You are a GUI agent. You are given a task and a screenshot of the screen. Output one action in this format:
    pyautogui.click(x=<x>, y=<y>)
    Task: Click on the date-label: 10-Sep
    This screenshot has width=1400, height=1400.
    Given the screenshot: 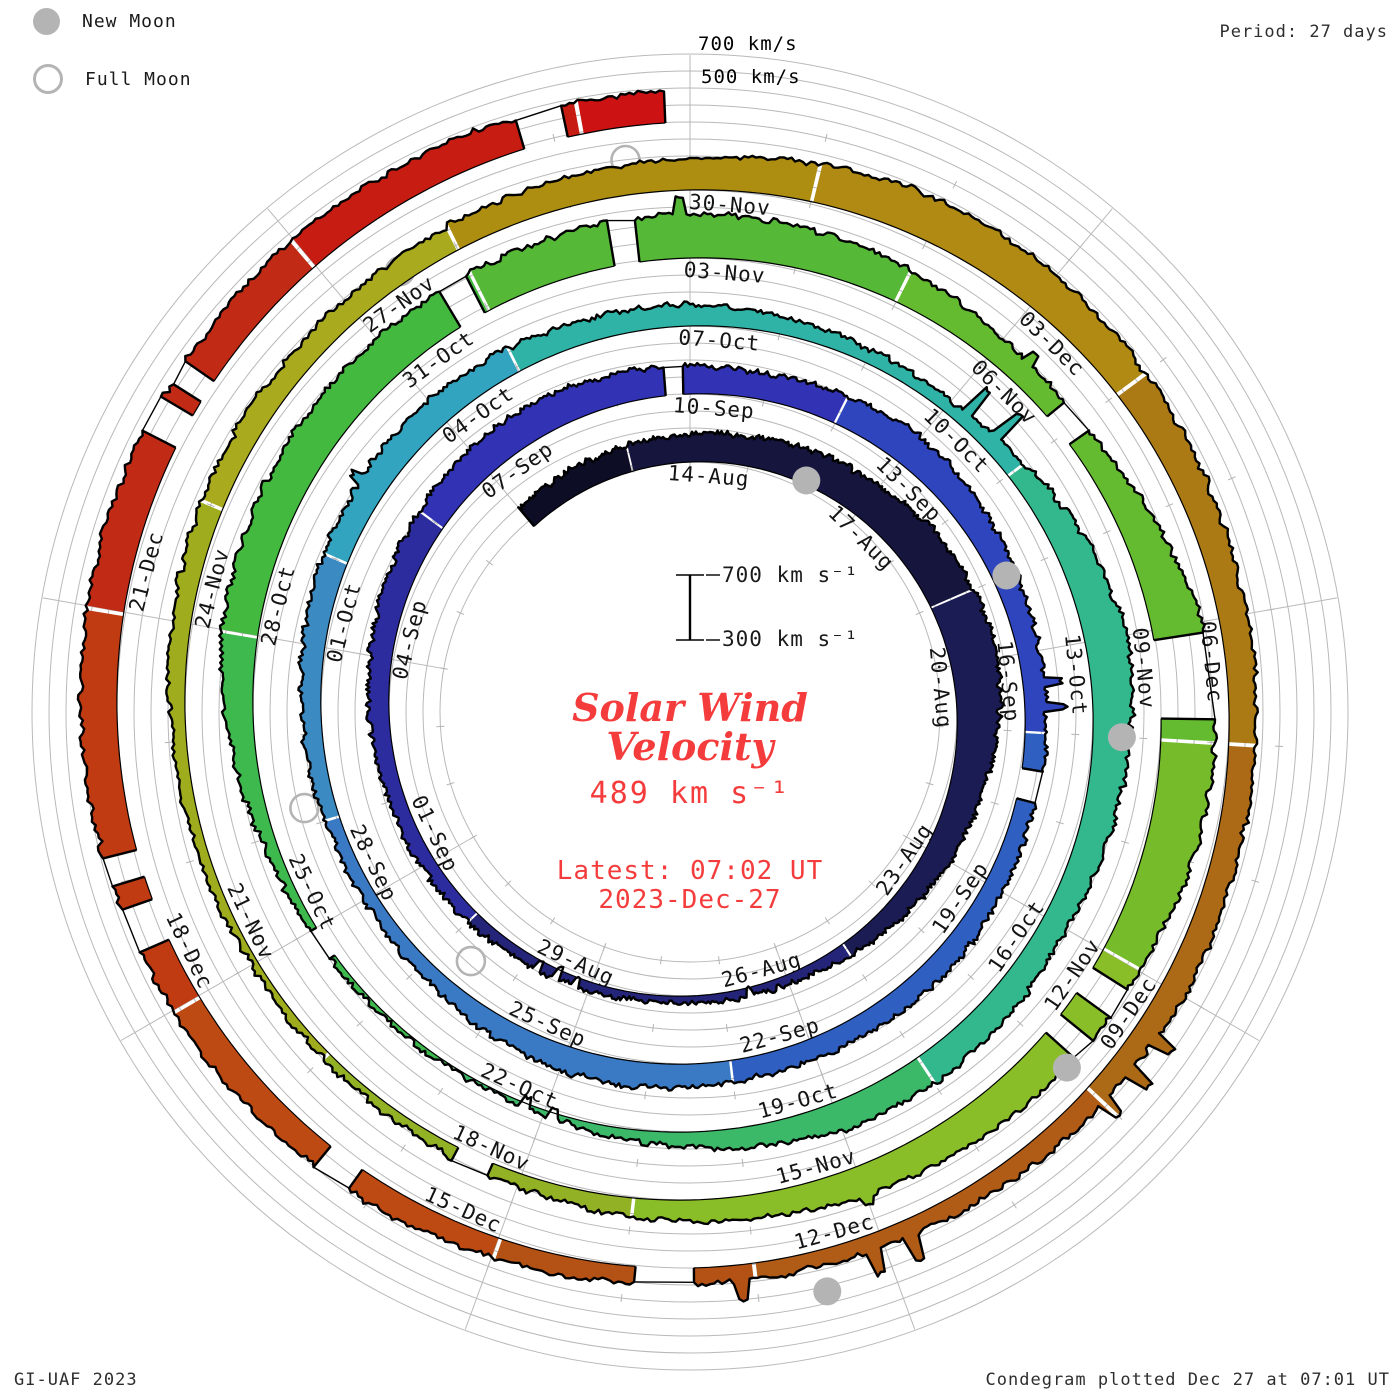 What is the action you would take?
    pyautogui.click(x=713, y=408)
    